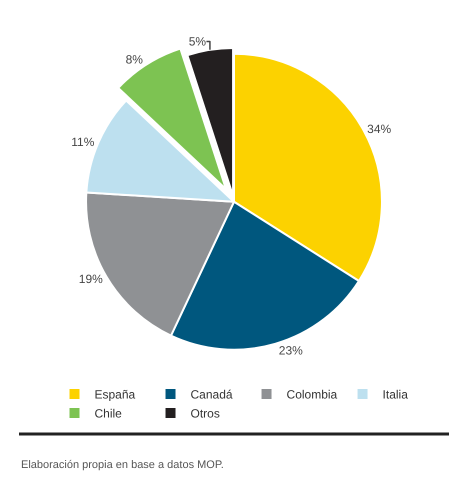 This screenshot has width=462, height=483. Describe the element at coordinates (211, 395) in the screenshot. I see `legend-label: Canadá` at that location.